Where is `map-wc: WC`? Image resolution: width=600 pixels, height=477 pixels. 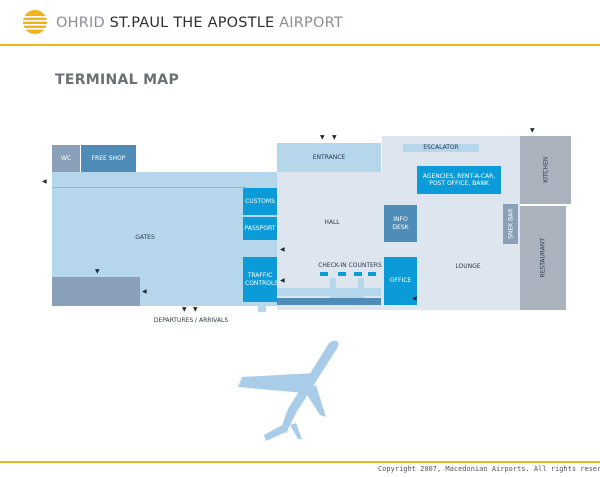
map-wc: WC is located at coordinates (66, 158).